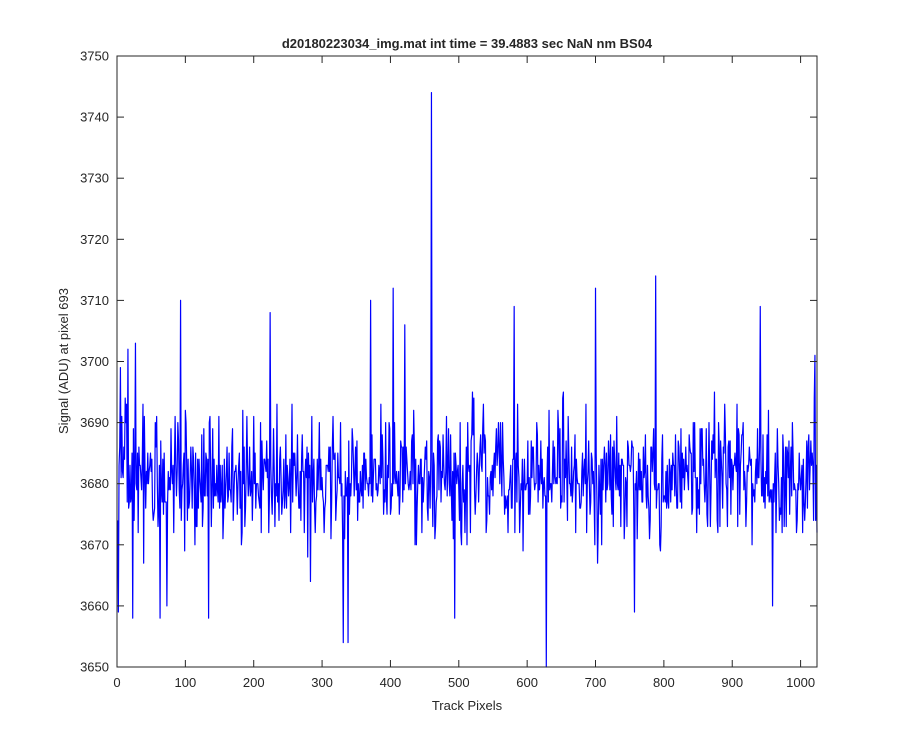 This screenshot has height=750, width=900. Describe the element at coordinates (800, 682) in the screenshot. I see `x-tick-label: 1000` at that location.